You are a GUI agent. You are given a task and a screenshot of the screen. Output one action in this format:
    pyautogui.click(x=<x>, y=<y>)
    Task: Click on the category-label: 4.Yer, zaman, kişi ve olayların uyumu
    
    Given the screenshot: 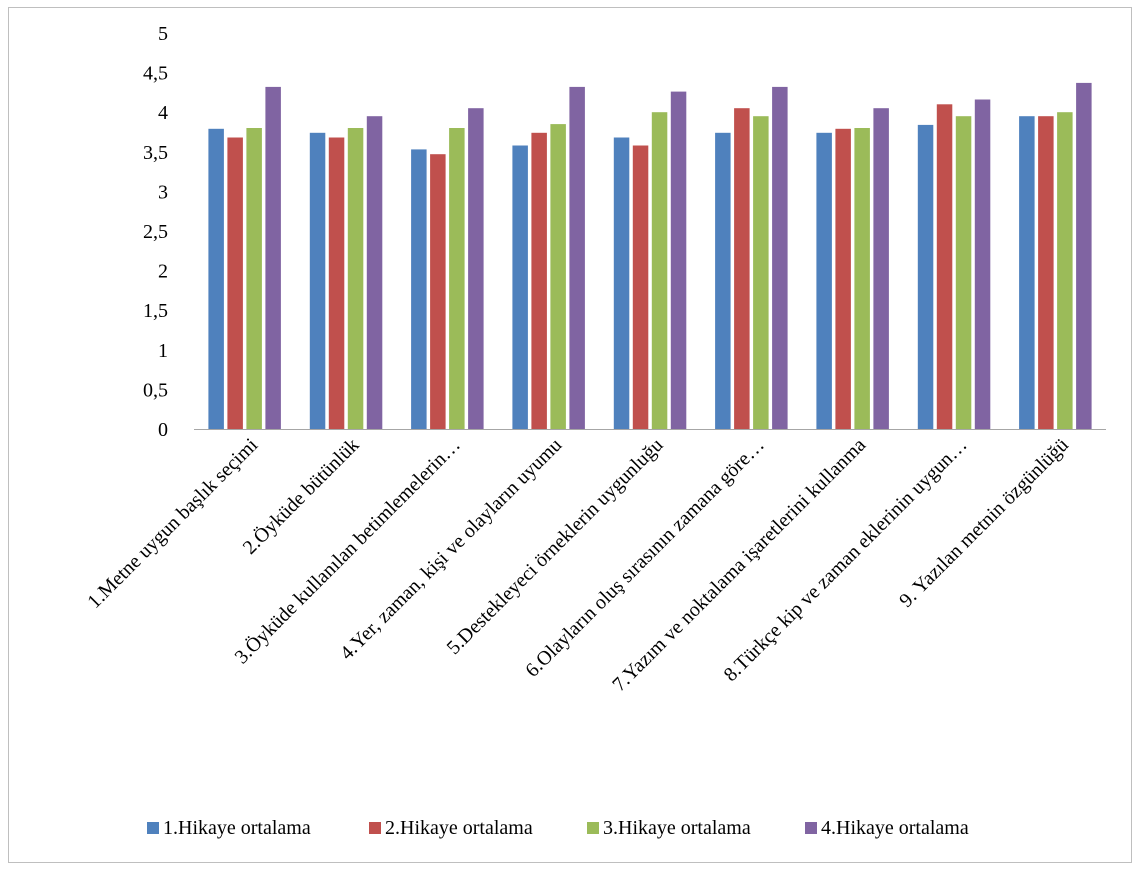 What is the action you would take?
    pyautogui.click(x=451, y=549)
    